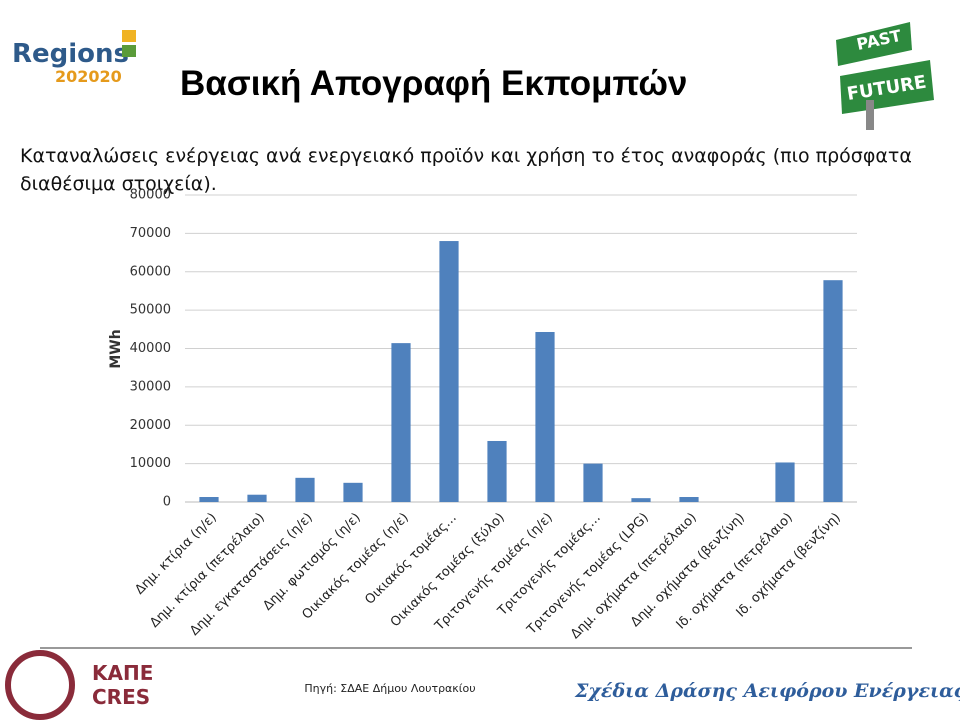 The image size is (960, 722). What do you see at coordinates (118, 184) in the screenshot?
I see `subtitle: διαθέσιμα στοιχεία).` at bounding box center [118, 184].